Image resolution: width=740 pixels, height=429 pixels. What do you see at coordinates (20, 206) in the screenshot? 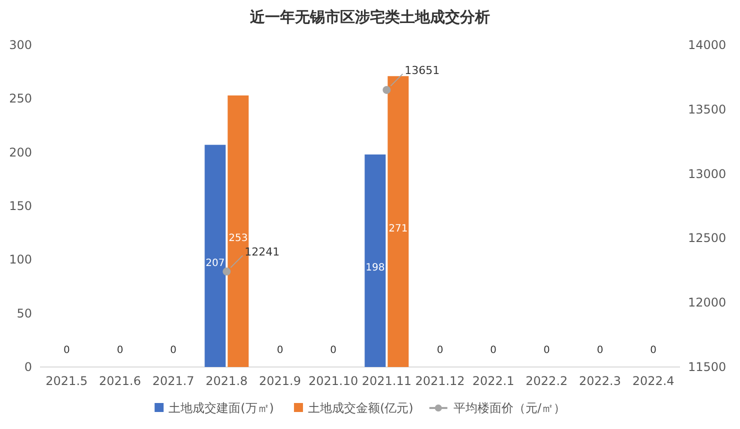
I see `y-tick-label: 150` at bounding box center [20, 206].